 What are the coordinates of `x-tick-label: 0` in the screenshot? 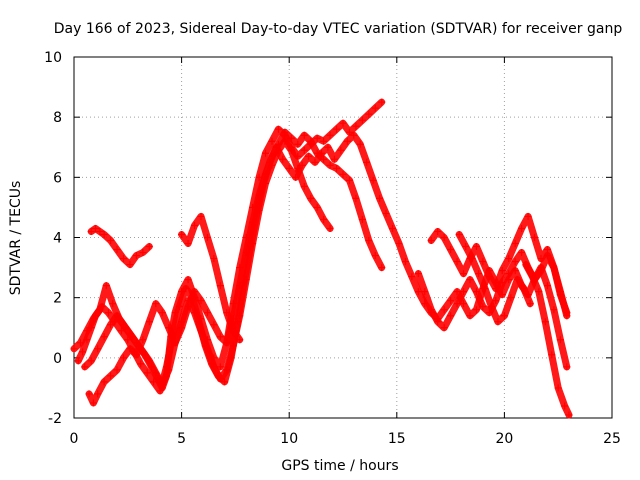 It's located at (74, 439).